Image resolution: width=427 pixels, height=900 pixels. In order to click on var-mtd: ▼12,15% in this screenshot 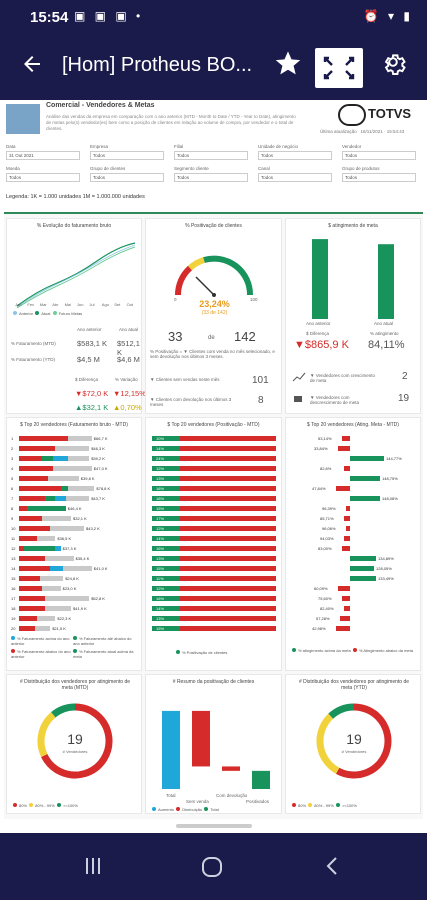, I will do `click(129, 393)`.